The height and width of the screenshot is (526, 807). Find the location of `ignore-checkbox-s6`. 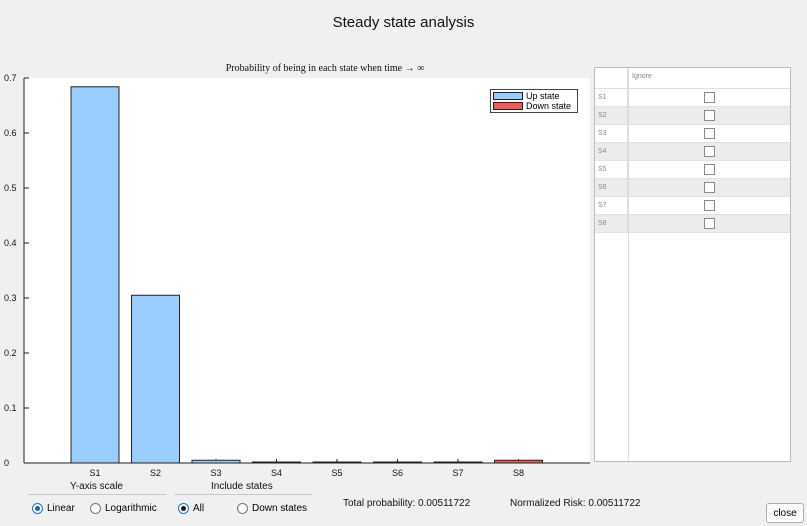

ignore-checkbox-s6 is located at coordinates (709, 187).